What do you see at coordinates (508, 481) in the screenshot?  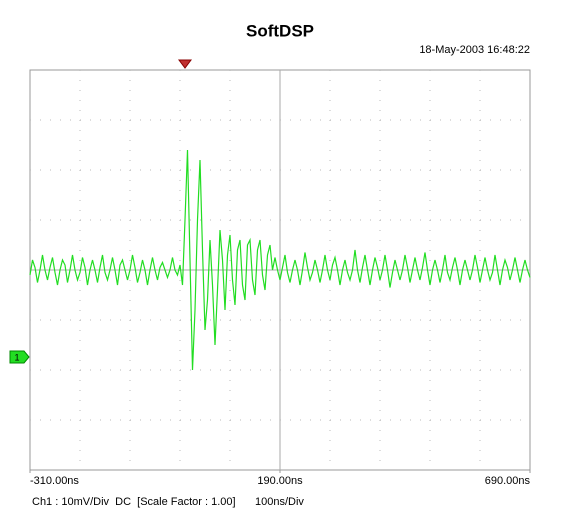 I see `x-tick-label: 690.00ns` at bounding box center [508, 481].